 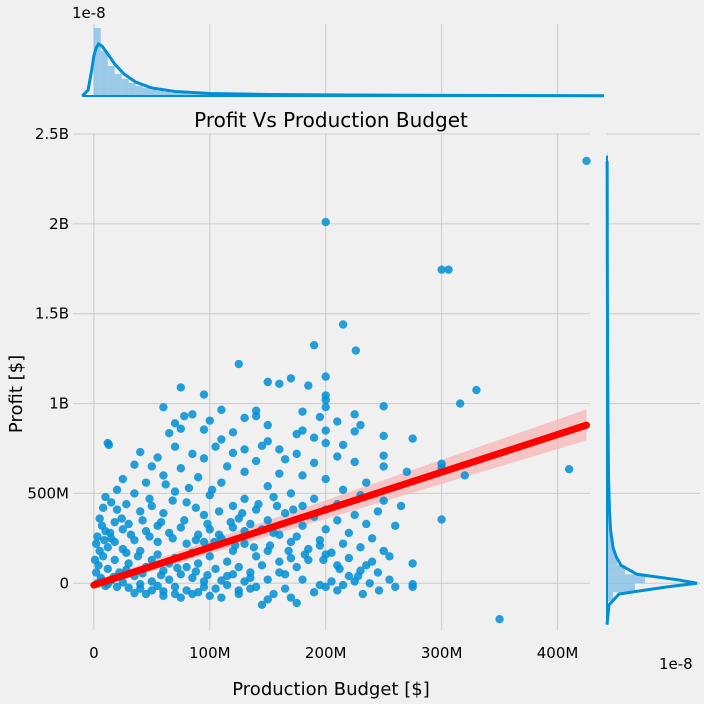 What do you see at coordinates (342, 69) in the screenshot?
I see `kde-curve-x` at bounding box center [342, 69].